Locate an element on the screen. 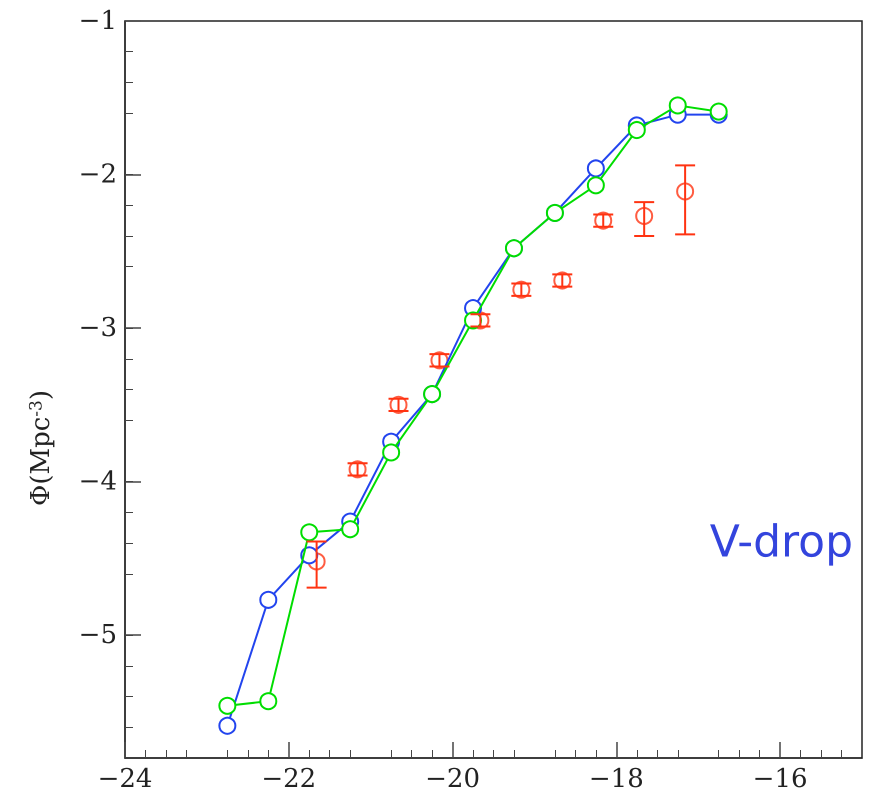  x-tick-label: −24 is located at coordinates (125, 779).